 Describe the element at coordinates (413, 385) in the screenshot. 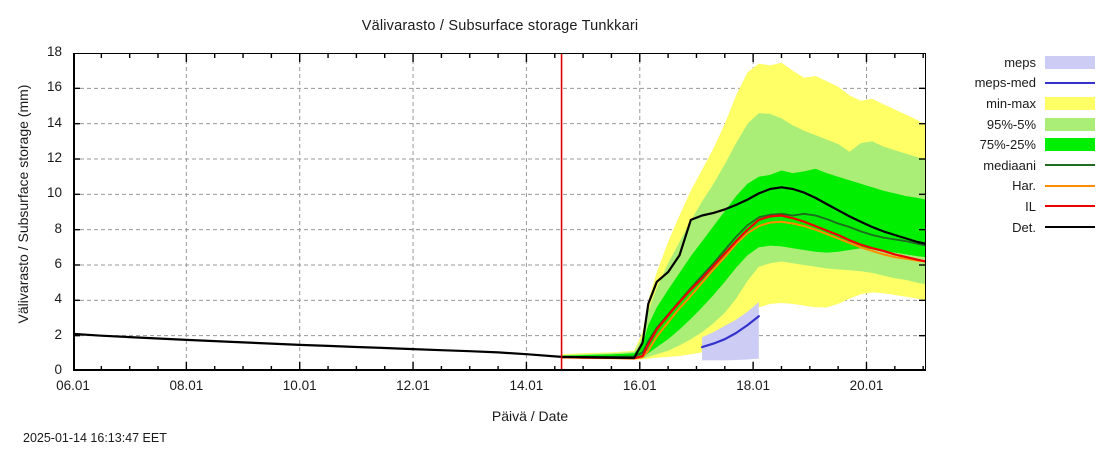

I see `x-tick-label: 12.01` at that location.